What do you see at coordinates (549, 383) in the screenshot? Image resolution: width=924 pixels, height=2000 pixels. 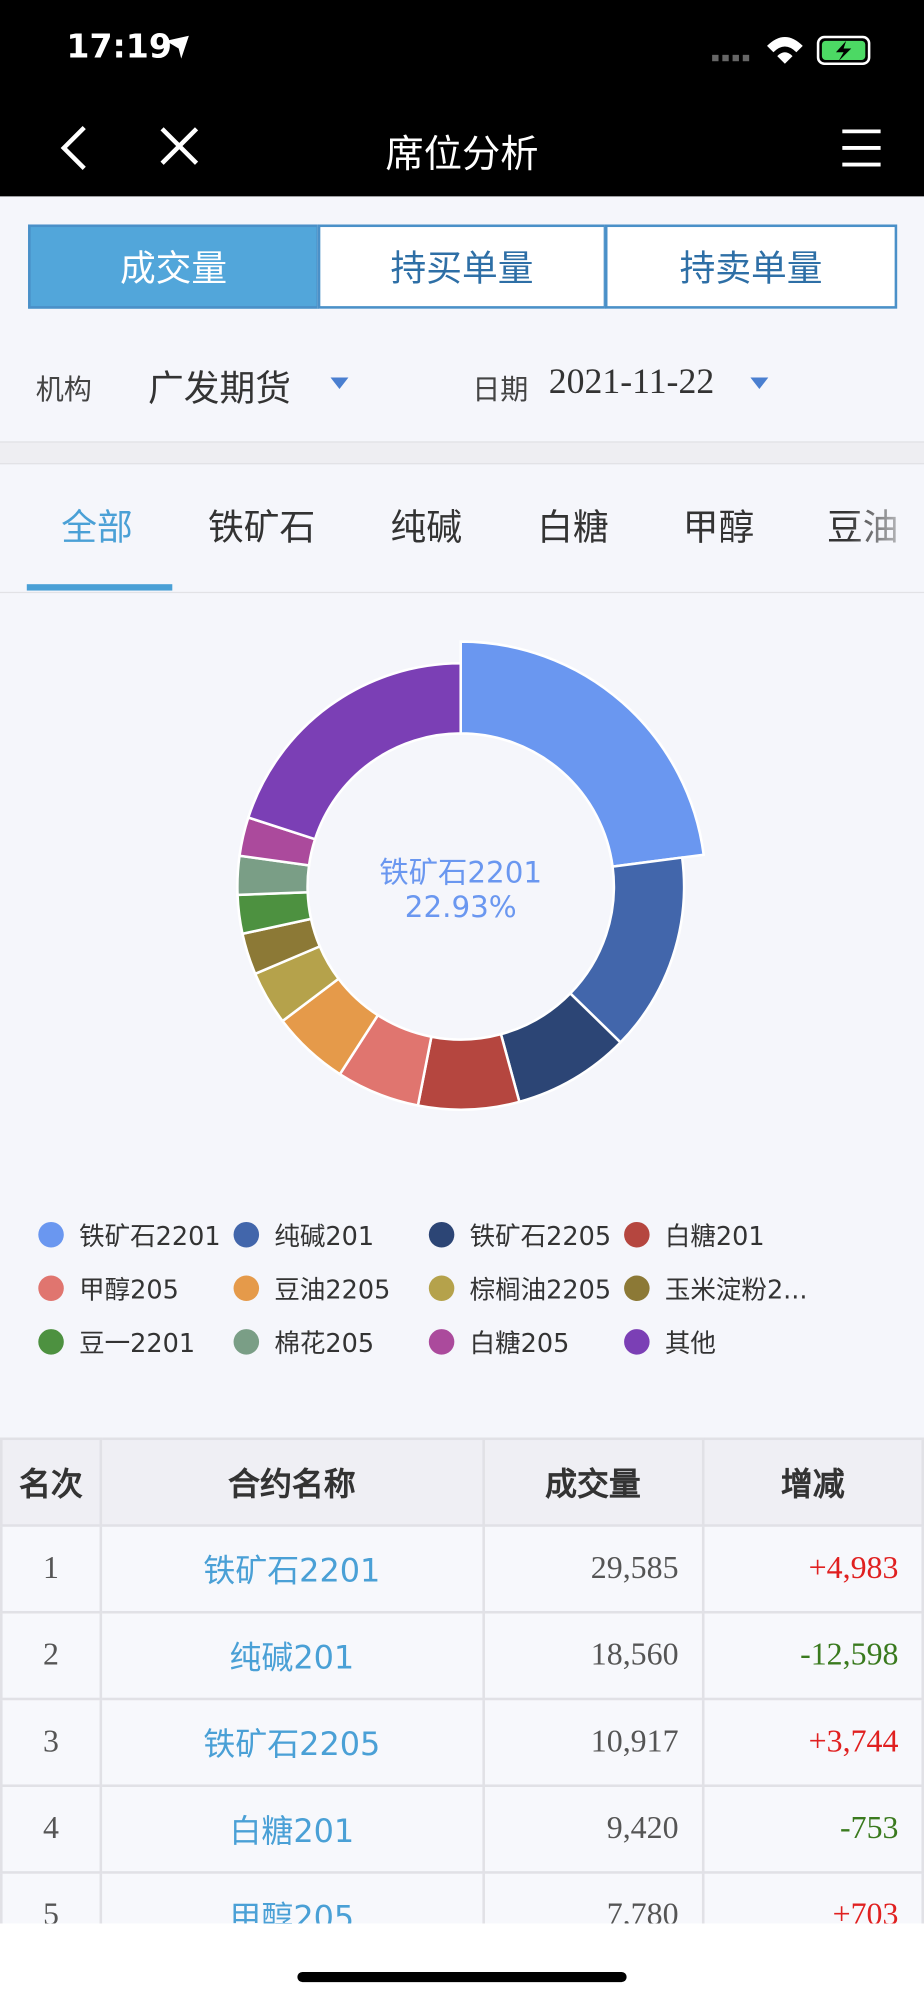 I see `dropdown-arrows` at bounding box center [549, 383].